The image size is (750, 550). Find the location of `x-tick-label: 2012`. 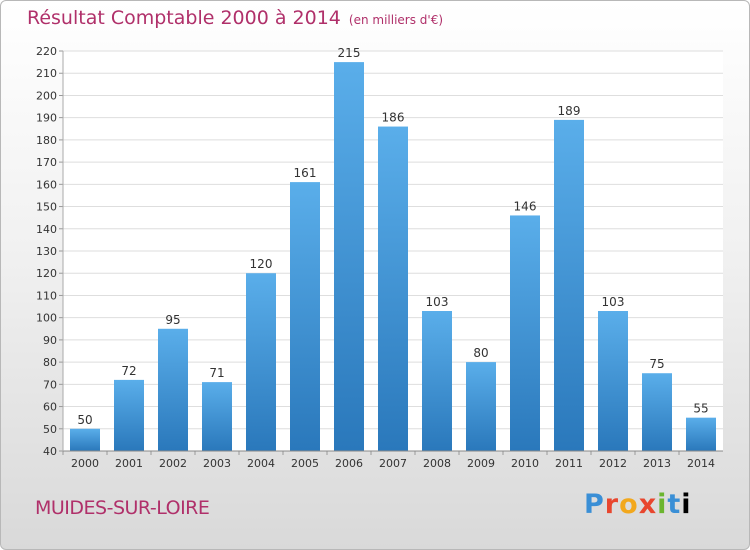

x-tick-label: 2012 is located at coordinates (613, 463).